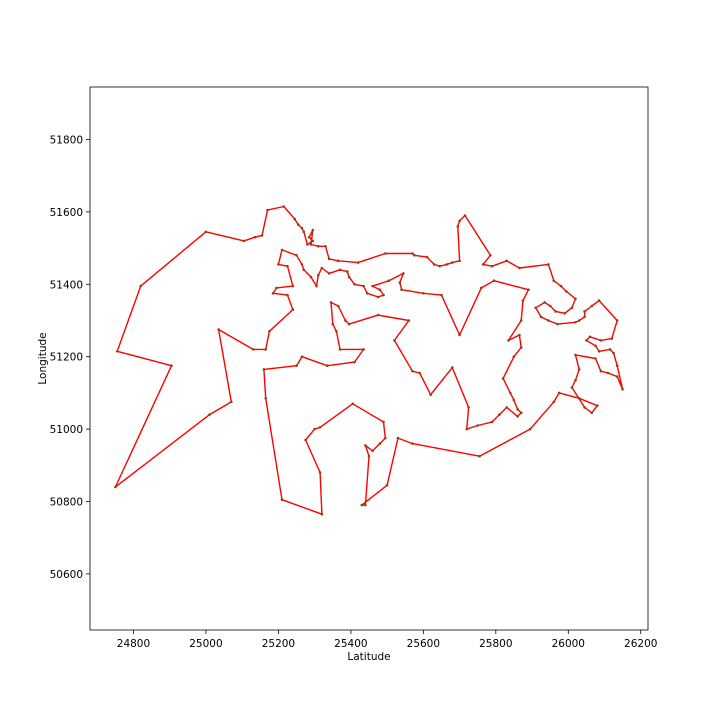 This screenshot has height=720, width=720. What do you see at coordinates (66, 358) in the screenshot?
I see `y-tick-label: 51200` at bounding box center [66, 358].